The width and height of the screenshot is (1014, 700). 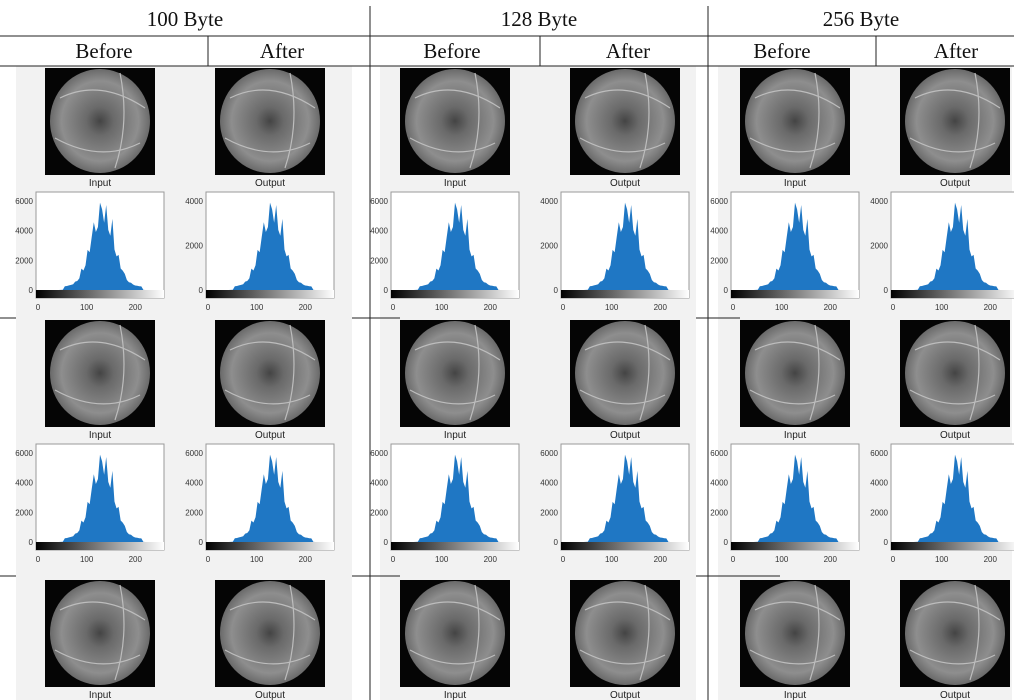 What do you see at coordinates (628, 51) in the screenshot?
I see `column-header: After` at bounding box center [628, 51].